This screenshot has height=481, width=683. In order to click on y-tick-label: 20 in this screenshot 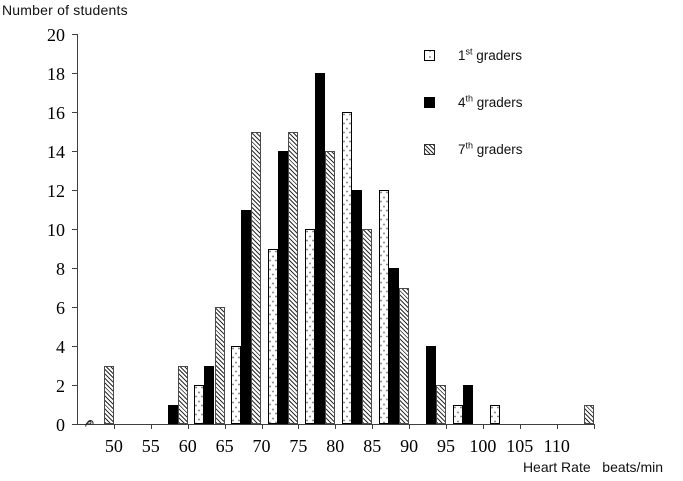, I will do `click(56, 35)`.